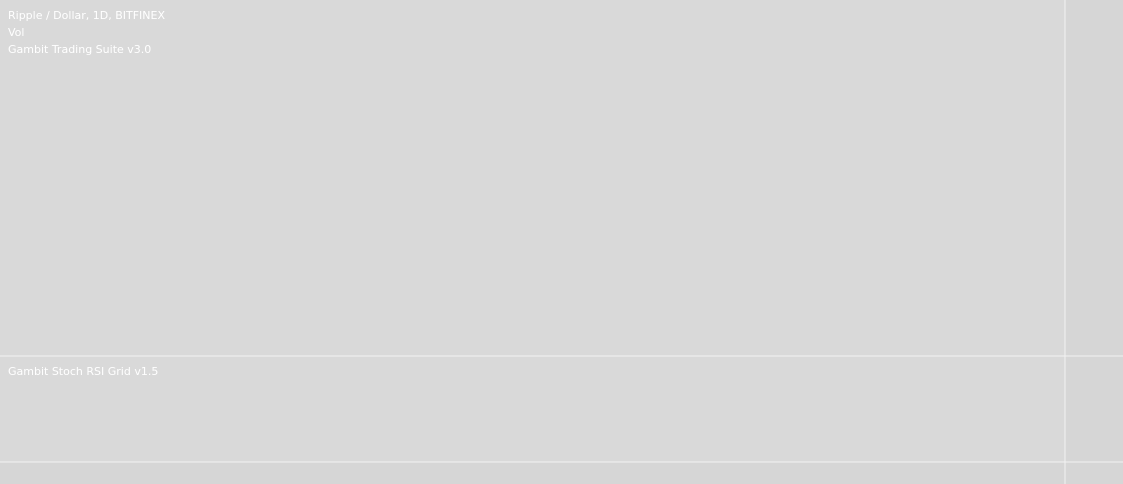  Describe the element at coordinates (86, 15) in the screenshot. I see `chart-title: Ripple / Dollar, 1D, BITFINEX` at that location.